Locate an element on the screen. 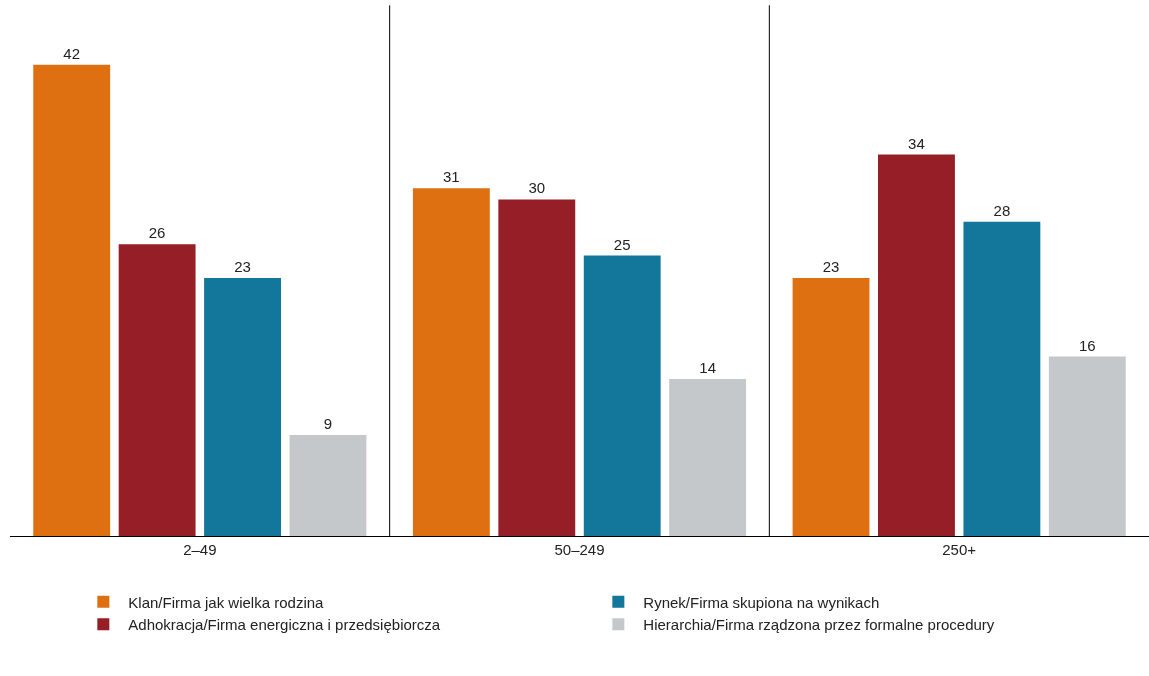 The width and height of the screenshot is (1149, 676). data-label: 34 is located at coordinates (916, 143).